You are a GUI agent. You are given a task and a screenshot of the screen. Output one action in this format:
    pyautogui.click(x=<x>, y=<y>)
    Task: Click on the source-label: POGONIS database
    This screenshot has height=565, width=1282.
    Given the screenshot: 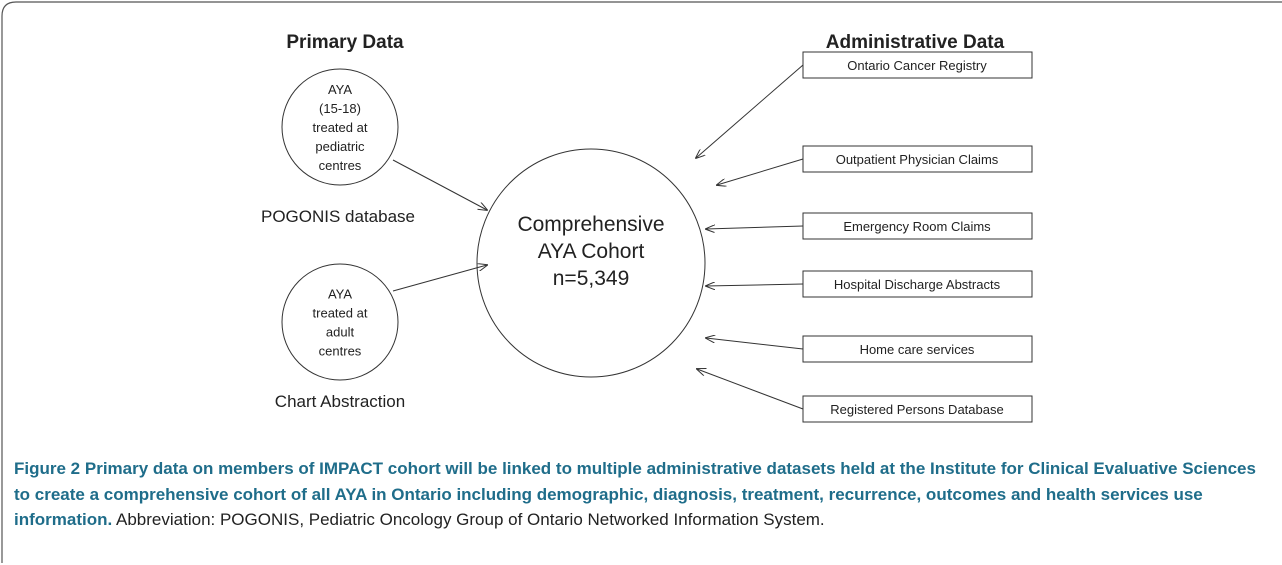 What is the action you would take?
    pyautogui.click(x=338, y=216)
    